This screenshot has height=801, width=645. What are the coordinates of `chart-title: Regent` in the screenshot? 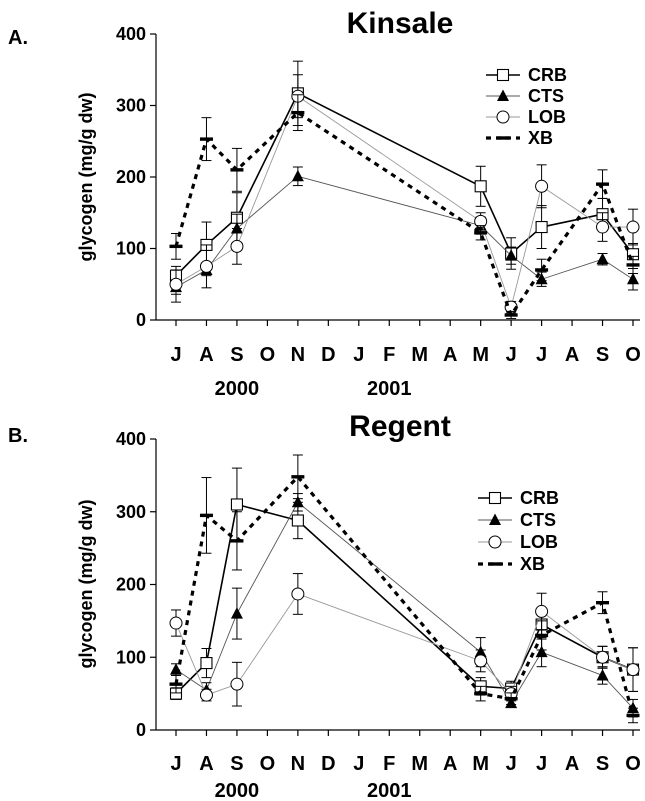 It's located at (400, 426).